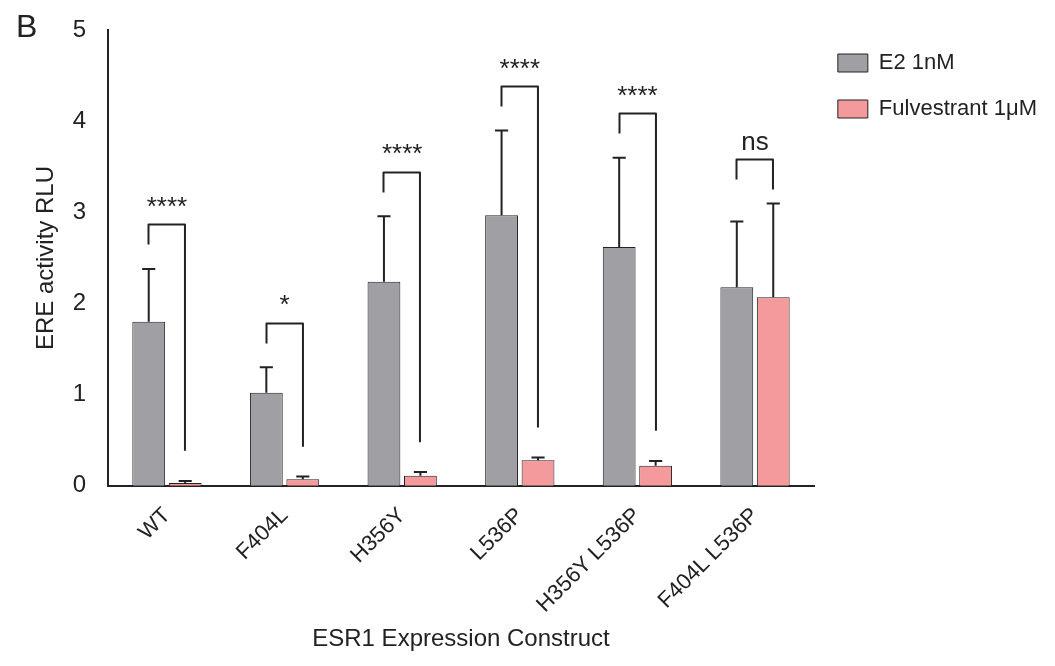 The height and width of the screenshot is (666, 1055). What do you see at coordinates (79, 120) in the screenshot?
I see `y-tick-label: 4` at bounding box center [79, 120].